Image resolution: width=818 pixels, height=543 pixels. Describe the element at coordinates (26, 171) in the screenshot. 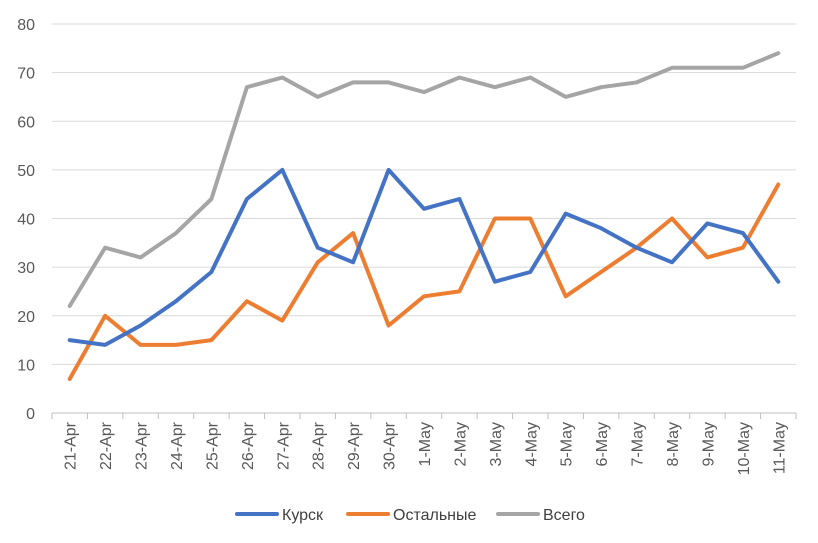

I see `y-tick-label: 50` at that location.